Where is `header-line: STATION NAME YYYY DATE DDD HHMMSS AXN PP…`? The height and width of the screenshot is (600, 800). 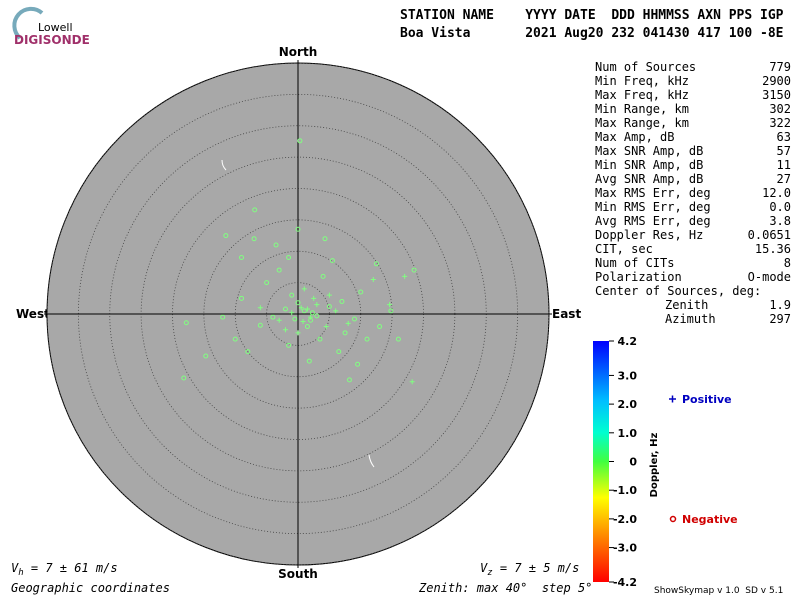
header-line: STATION NAME YYYY DATE DDD HHMMSS AXN PP… is located at coordinates (592, 15).